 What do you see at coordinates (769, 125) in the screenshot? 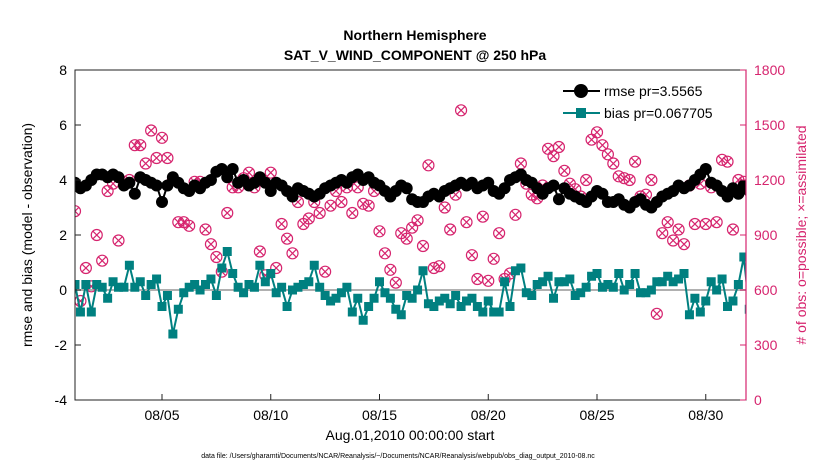
I see `y-right-tick-label: 1500` at bounding box center [769, 125].